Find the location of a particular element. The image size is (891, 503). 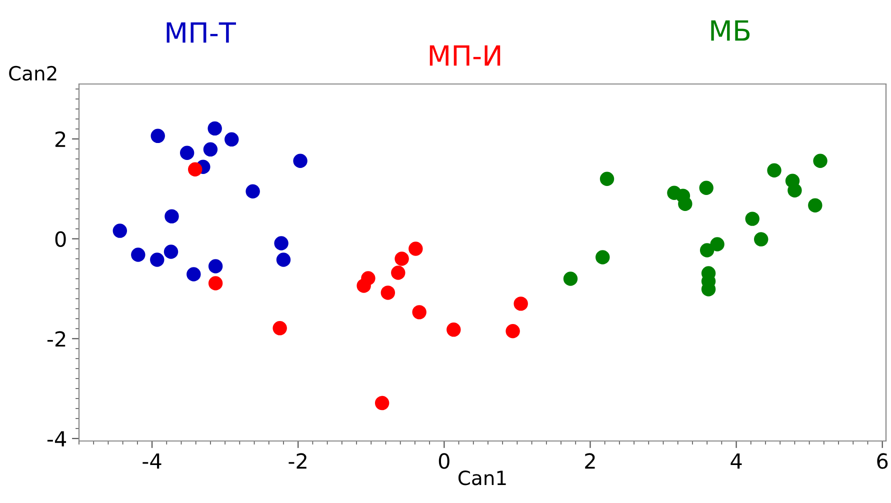

y-tick-label: -2 is located at coordinates (56, 339).